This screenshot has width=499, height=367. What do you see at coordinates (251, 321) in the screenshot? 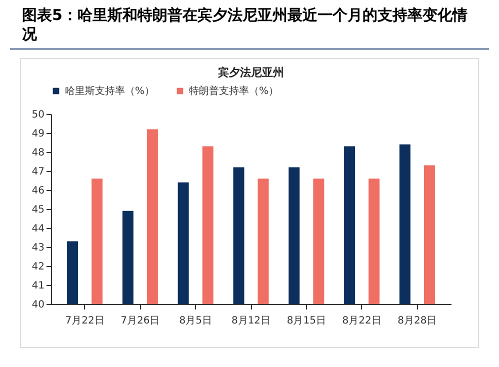
I see `x-tick-label: 8月12日` at bounding box center [251, 321].